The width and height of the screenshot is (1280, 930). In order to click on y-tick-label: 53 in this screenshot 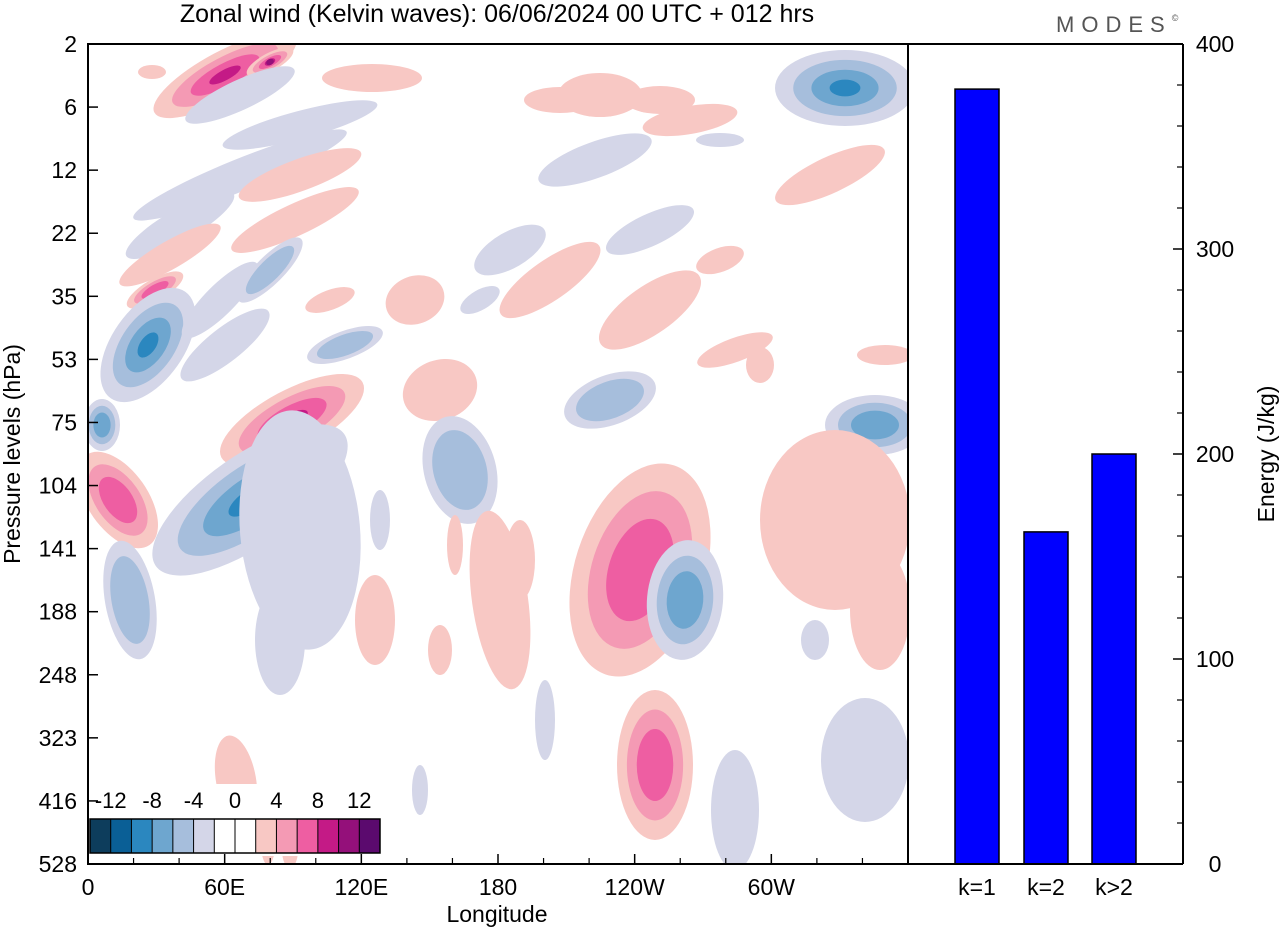, I will do `click(64, 359)`.